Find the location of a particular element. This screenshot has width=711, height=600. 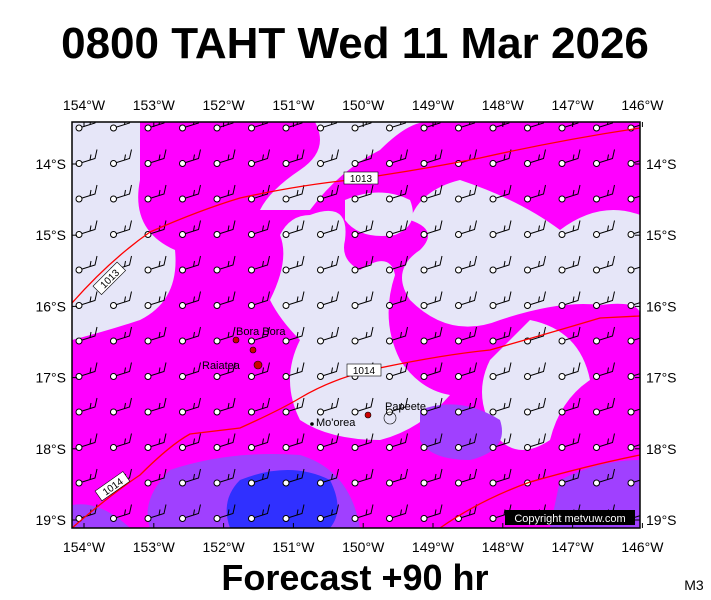

longitude-label: 150°W is located at coordinates (363, 105).